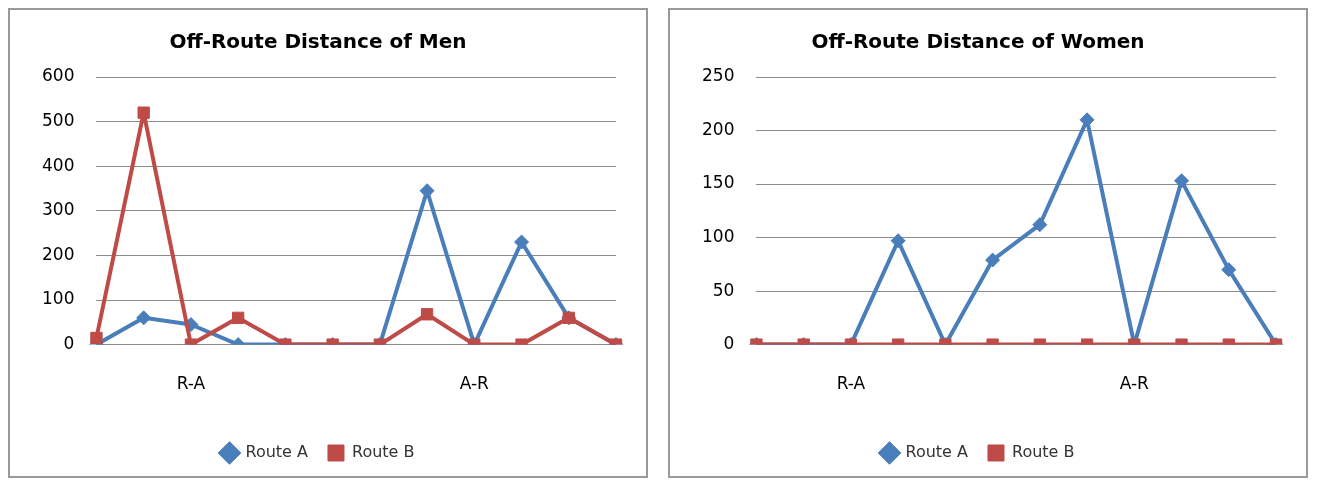 The width and height of the screenshot is (1326, 489). Describe the element at coordinates (718, 75) in the screenshot. I see `y-tick-label: 250` at that location.